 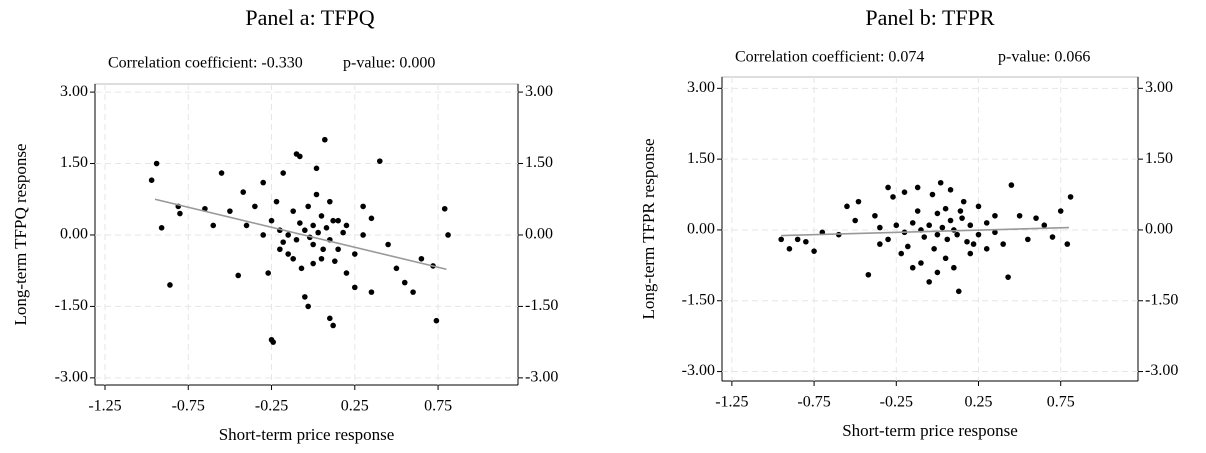 I want to click on x-tick-label: -1.25, so click(x=731, y=402).